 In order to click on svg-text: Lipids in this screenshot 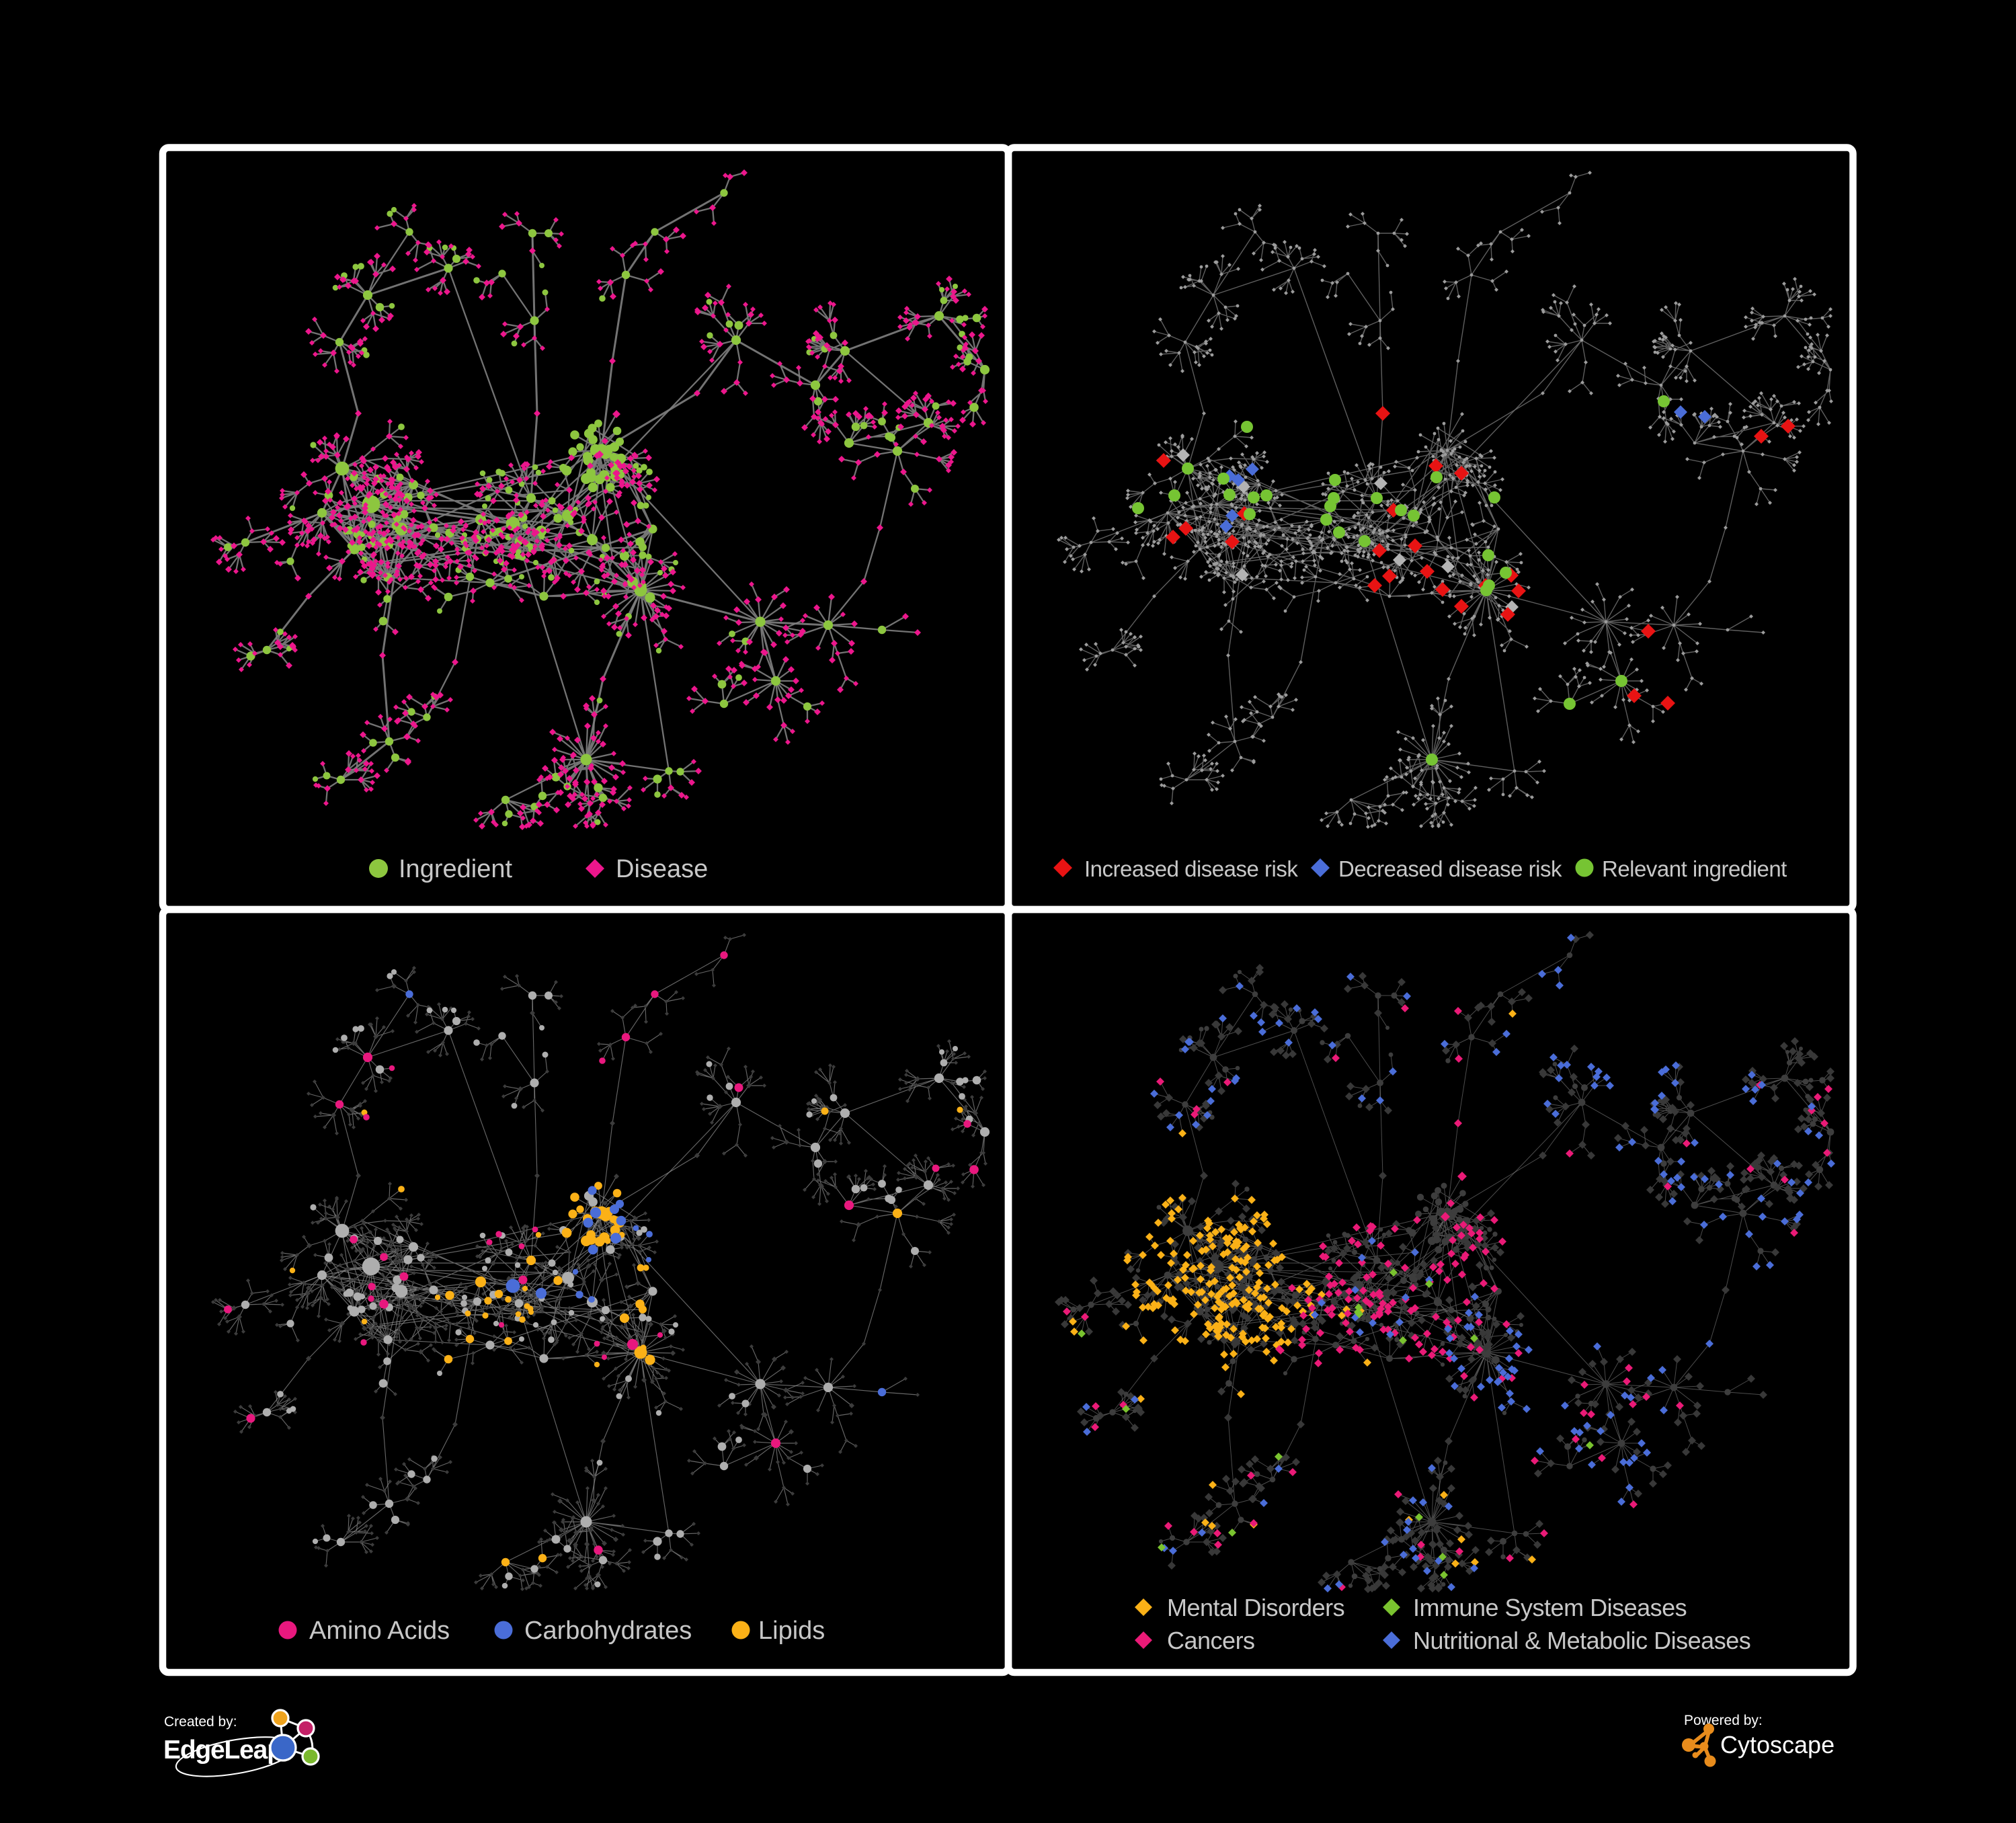, I will do `click(791, 1631)`.